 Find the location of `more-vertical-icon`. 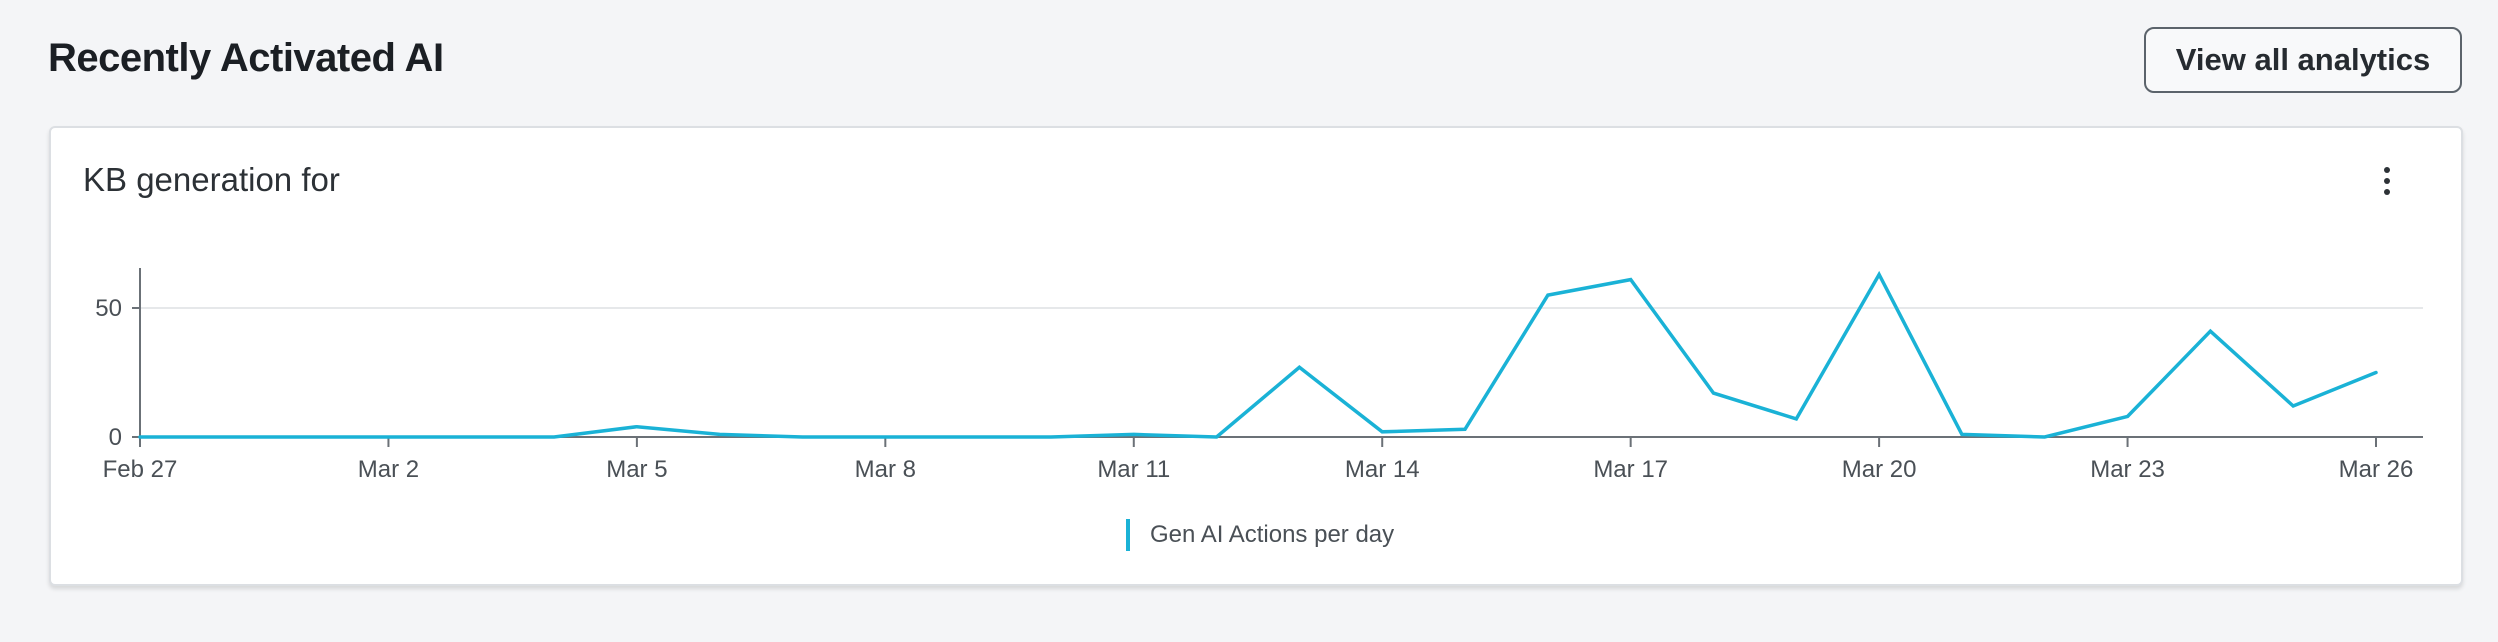

more-vertical-icon is located at coordinates (2387, 181).